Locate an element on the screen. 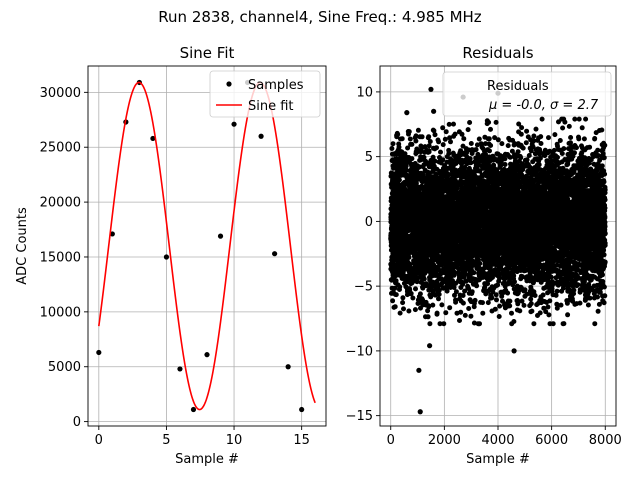 The image size is (640, 480). y-tick-label: −10 is located at coordinates (359, 351).